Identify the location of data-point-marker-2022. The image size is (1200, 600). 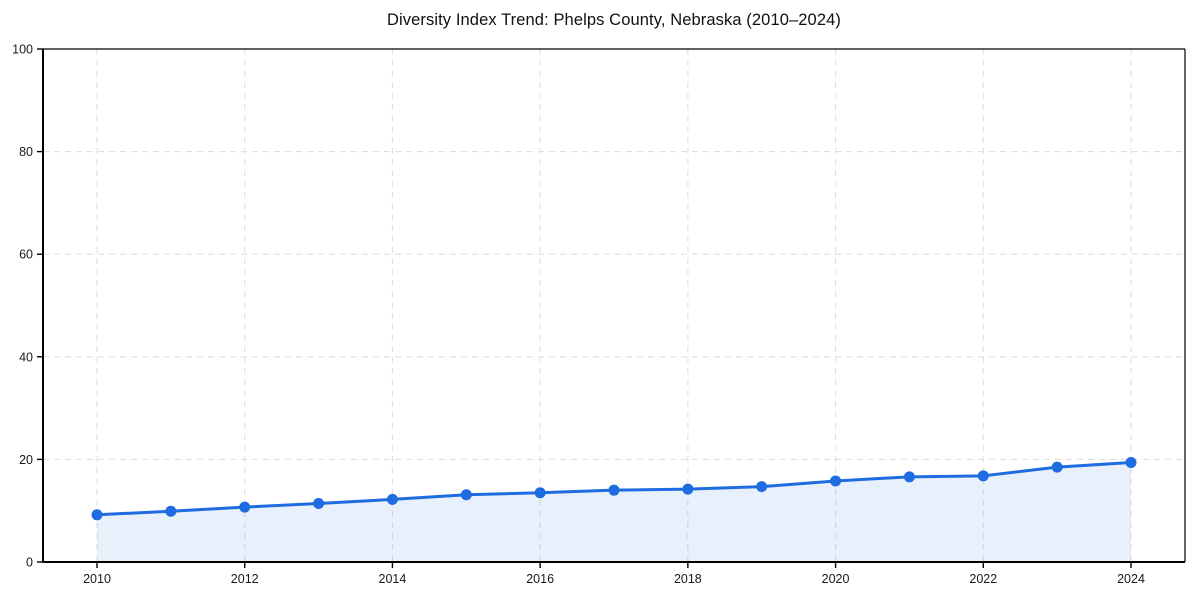
(983, 476).